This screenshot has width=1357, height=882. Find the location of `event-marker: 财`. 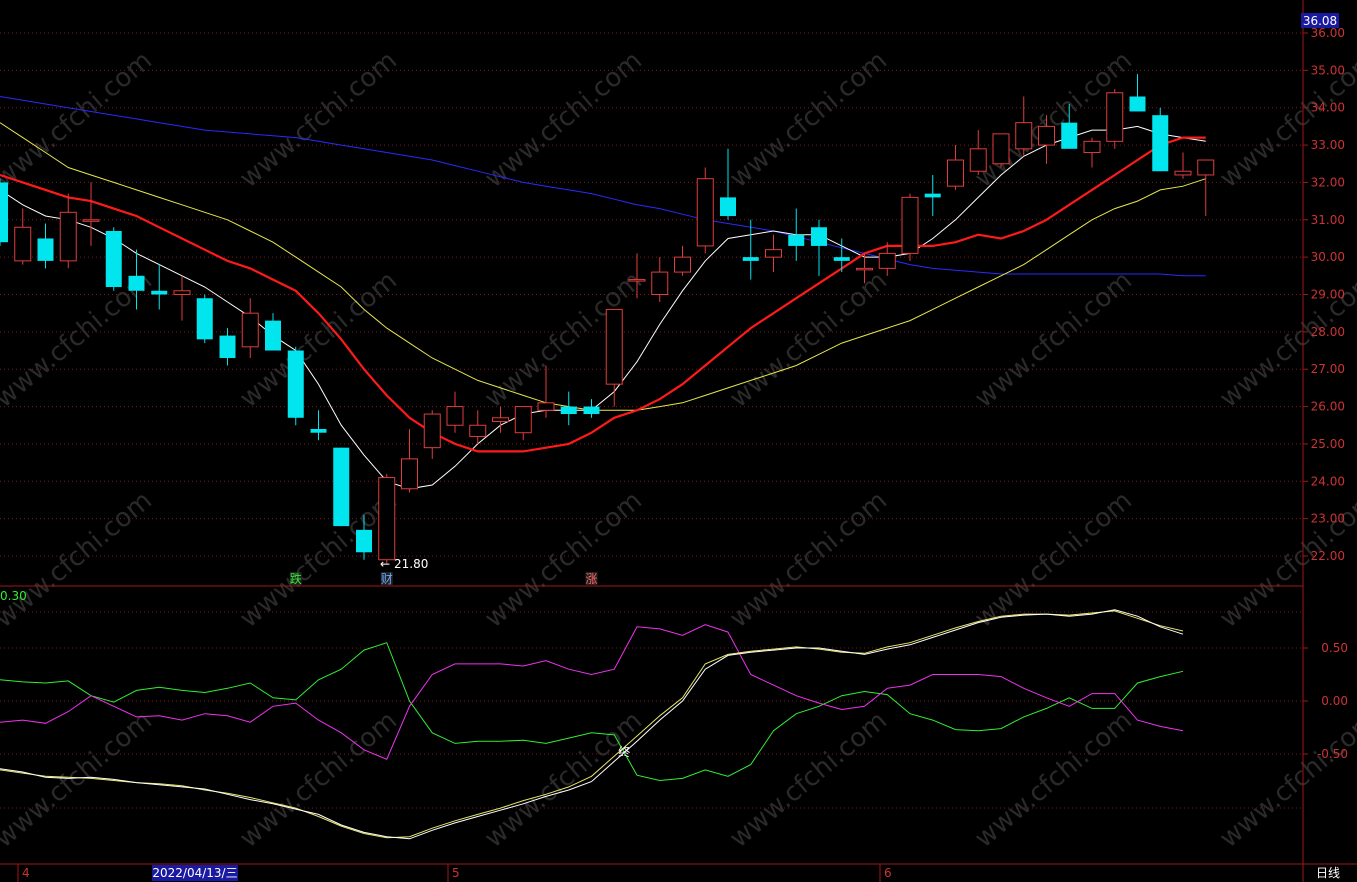

event-marker: 财 is located at coordinates (387, 579).